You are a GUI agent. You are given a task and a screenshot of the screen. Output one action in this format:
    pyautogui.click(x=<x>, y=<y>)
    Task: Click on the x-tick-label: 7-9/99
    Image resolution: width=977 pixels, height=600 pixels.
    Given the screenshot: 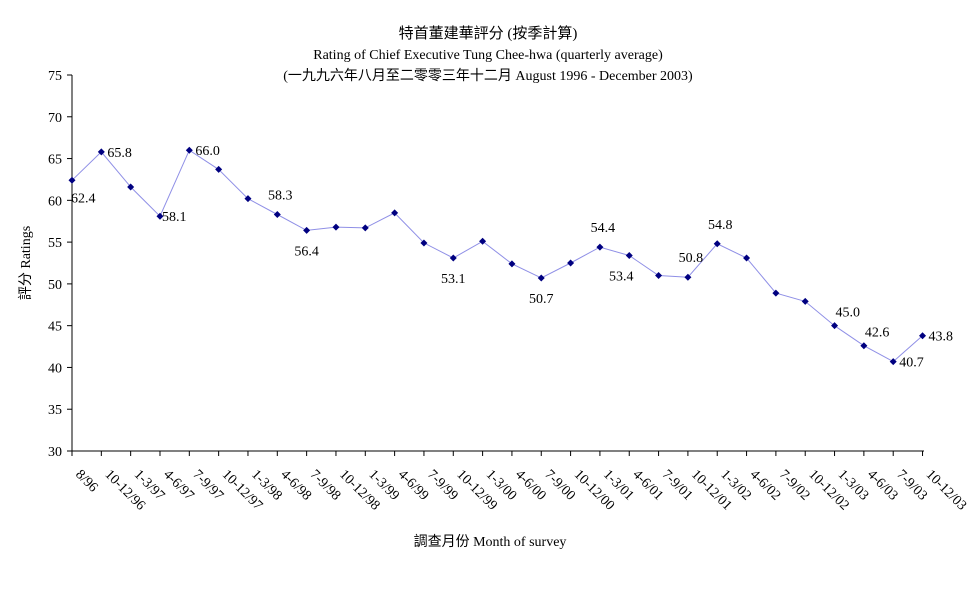 What is the action you would take?
    pyautogui.click(x=442, y=485)
    